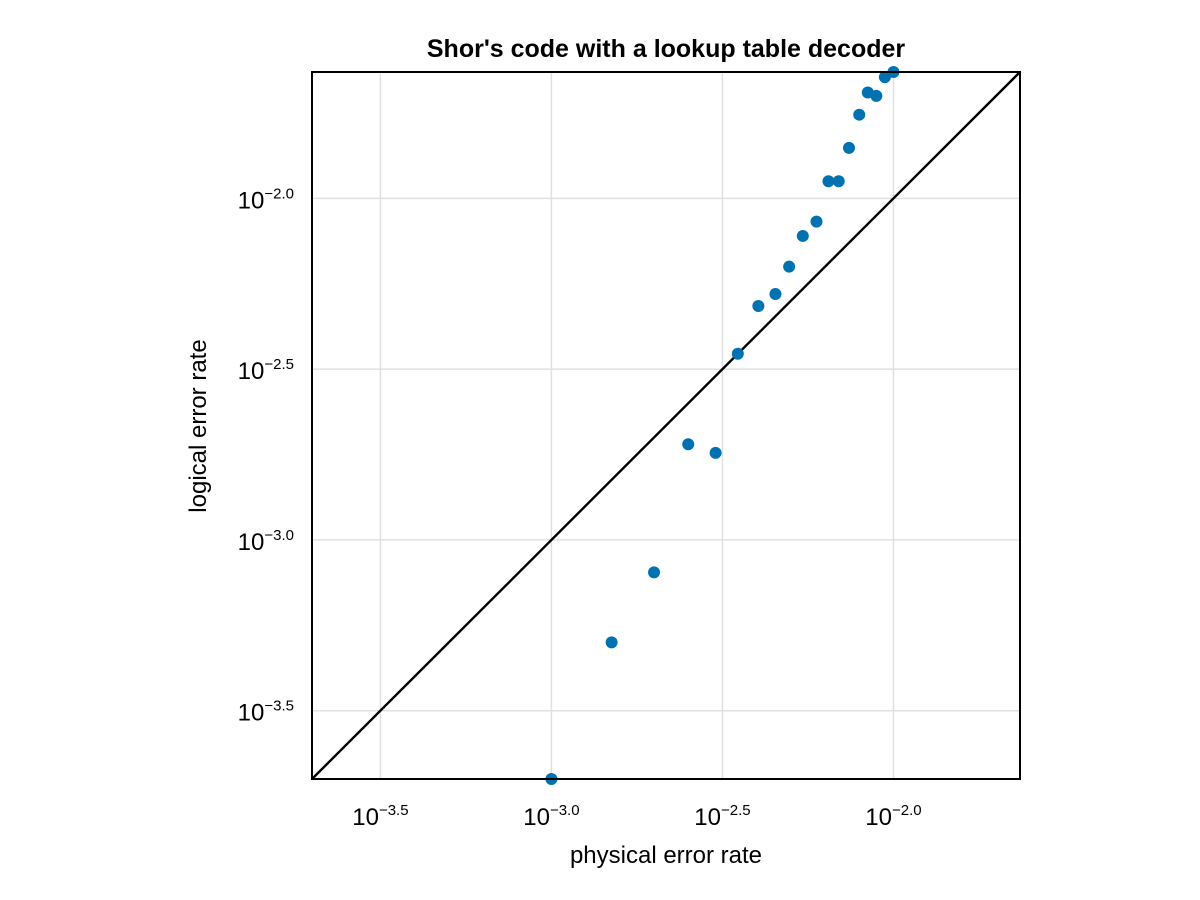  I want to click on y-tick-label-3: 10−2.0, so click(266, 199).